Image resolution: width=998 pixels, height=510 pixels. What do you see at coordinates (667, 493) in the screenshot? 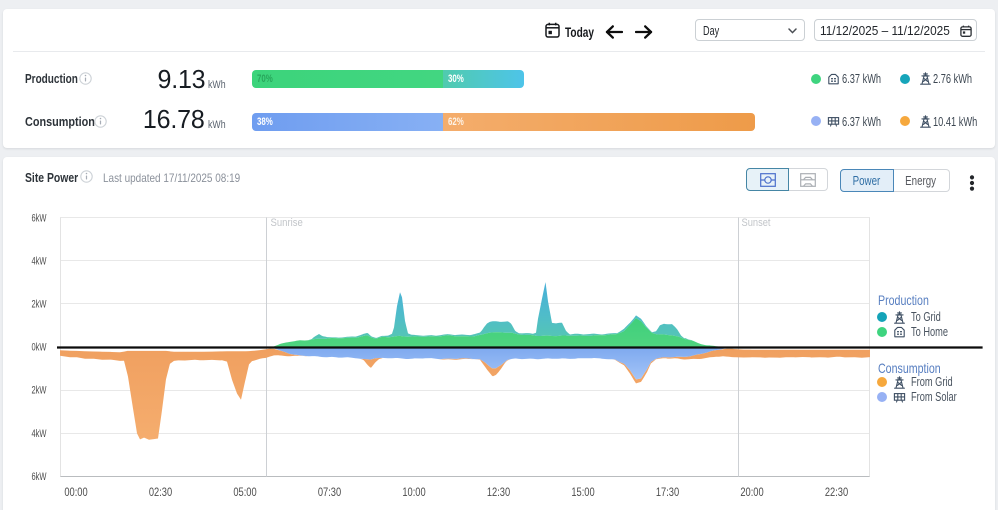
I see `svg-text: 17:30` at bounding box center [667, 493].